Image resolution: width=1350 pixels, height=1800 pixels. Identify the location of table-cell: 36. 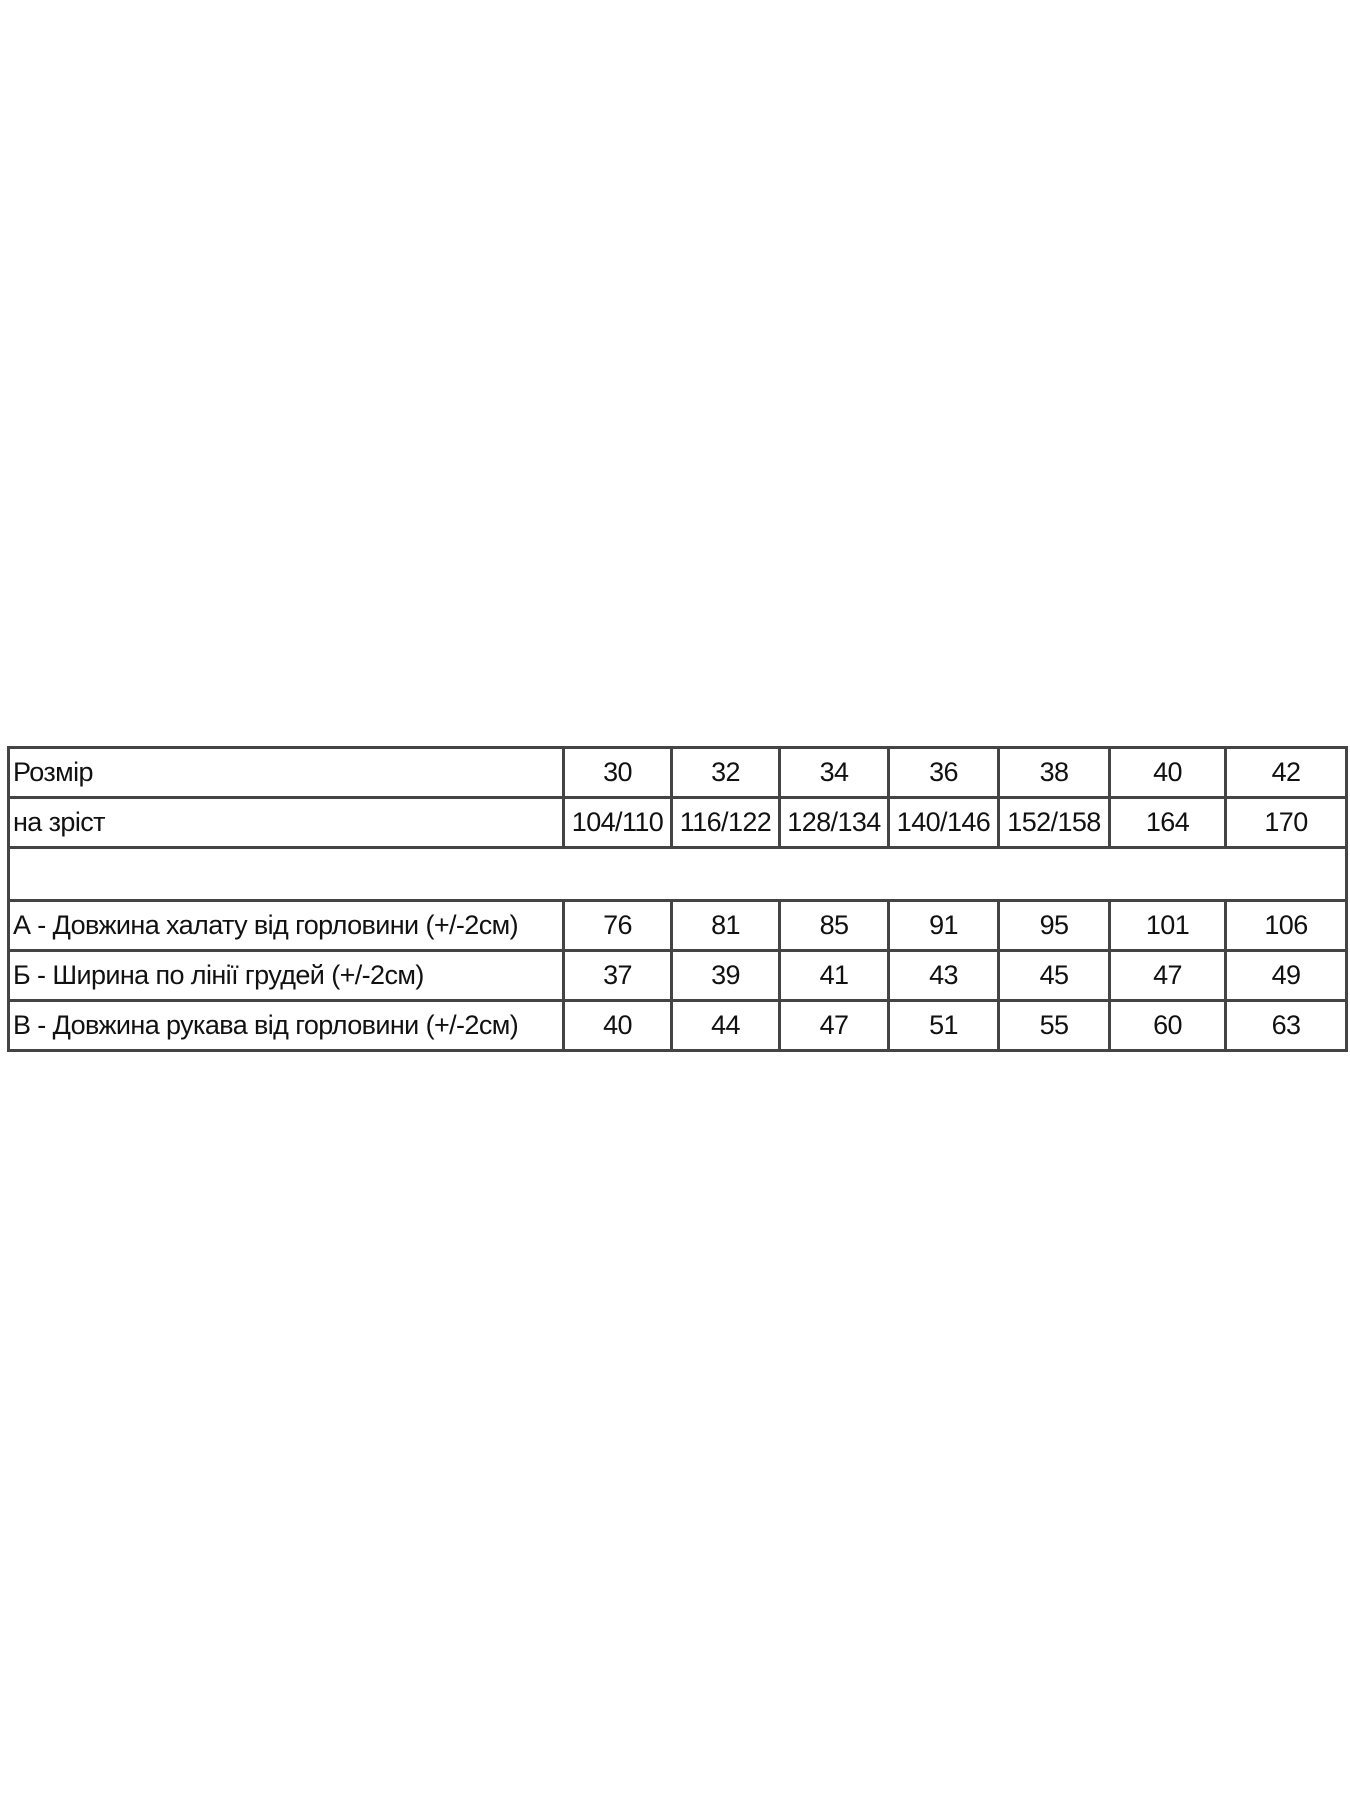
(943, 772).